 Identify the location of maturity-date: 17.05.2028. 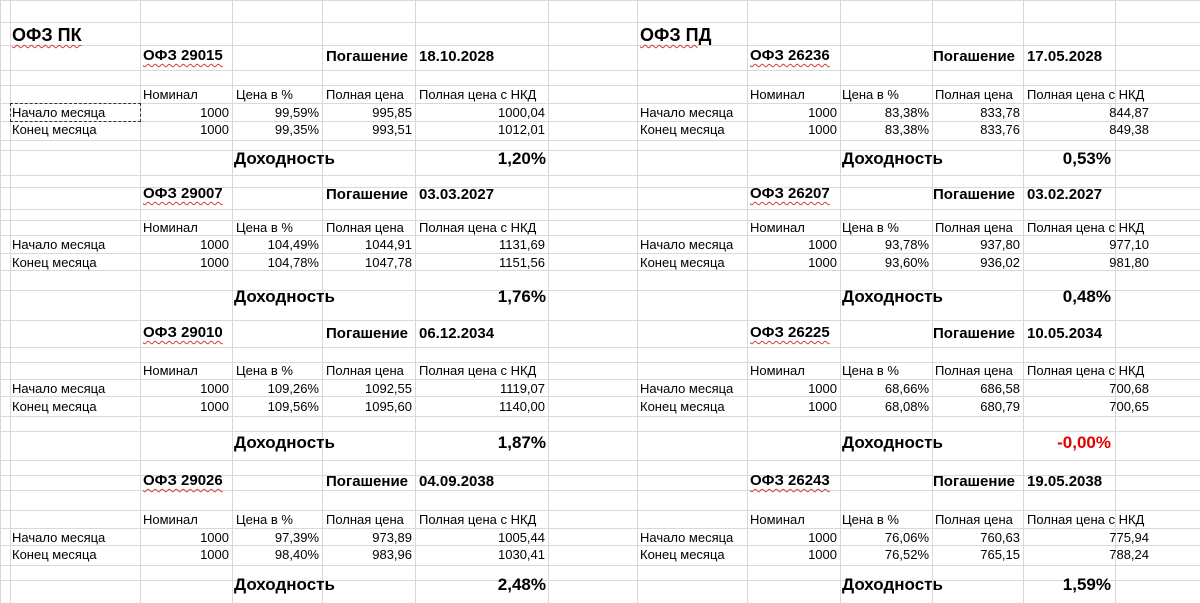
(1065, 56).